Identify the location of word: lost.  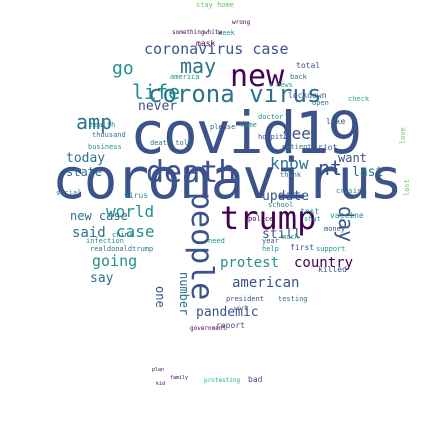
(407, 187).